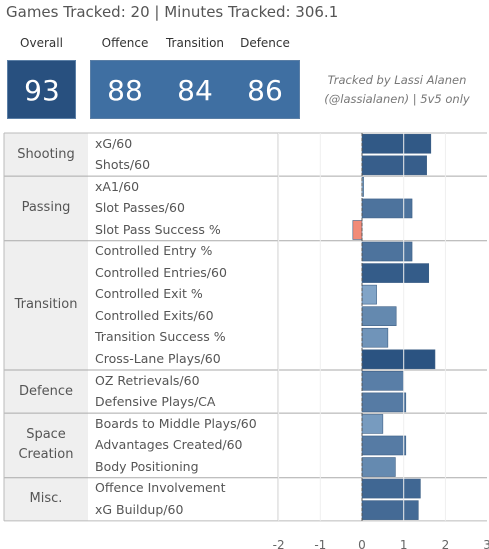 The height and width of the screenshot is (549, 489). Describe the element at coordinates (265, 90) in the screenshot. I see `defence-score: 86` at that location.